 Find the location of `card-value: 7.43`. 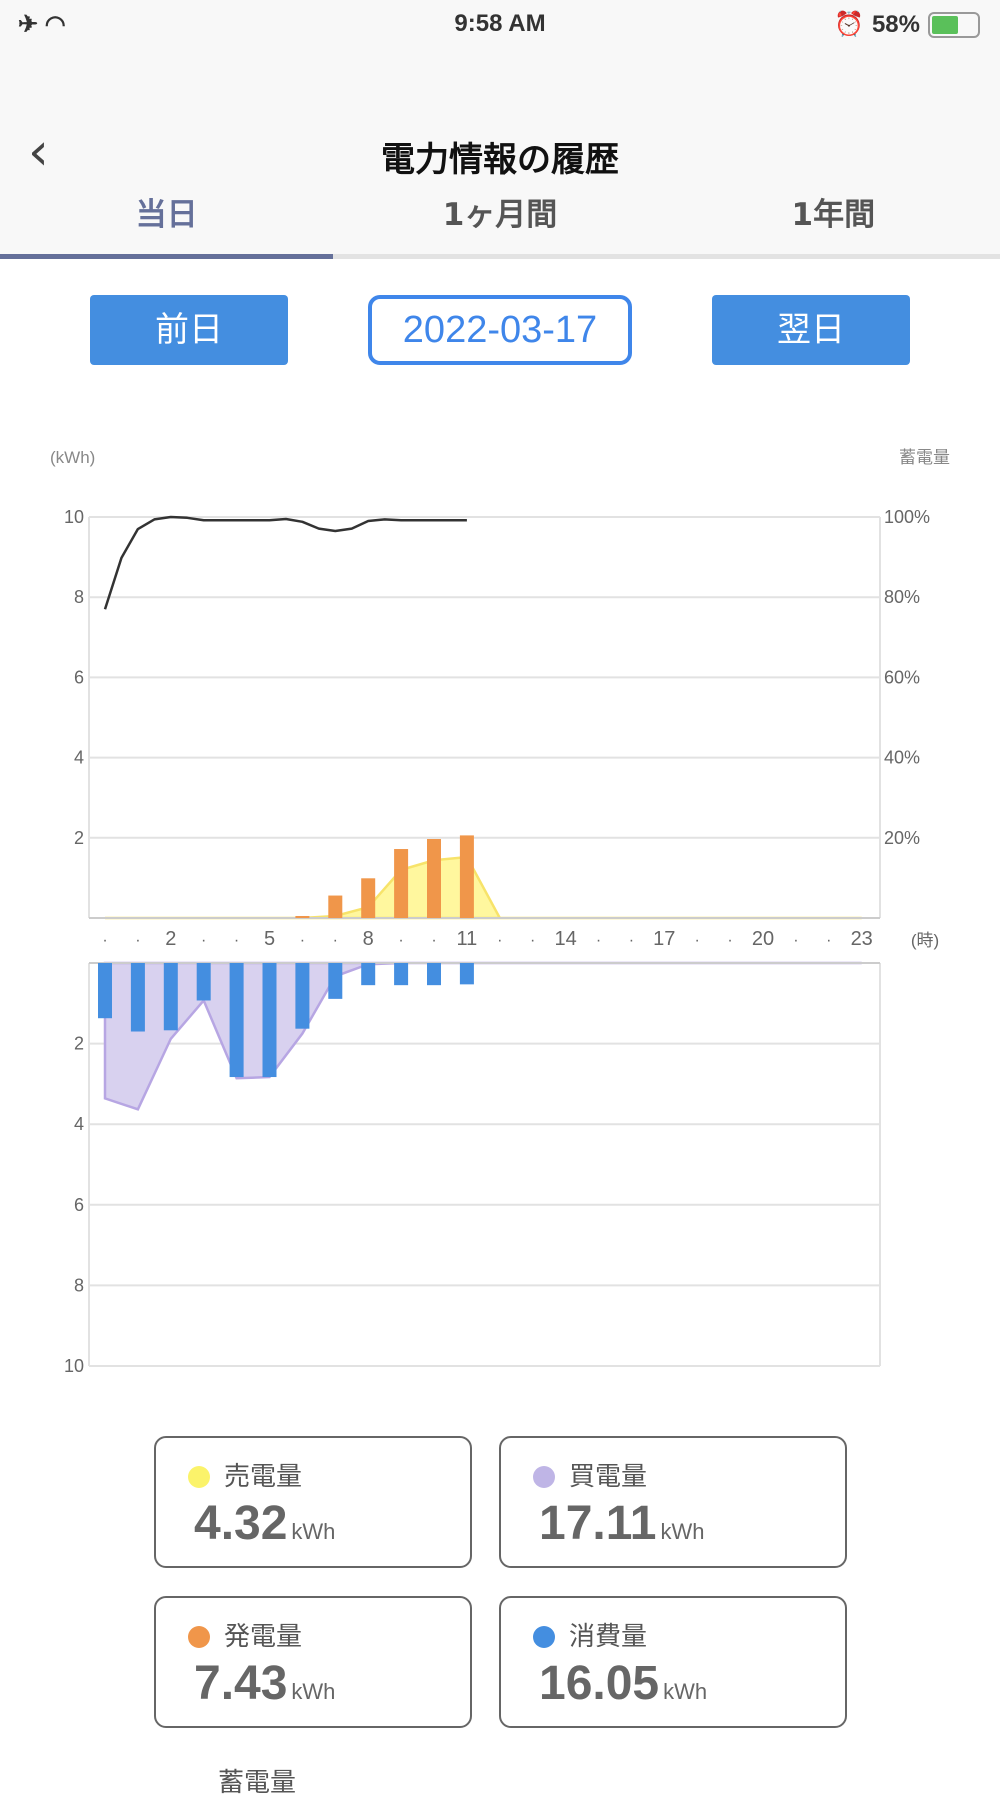

card-value: 7.43 is located at coordinates (241, 1683).